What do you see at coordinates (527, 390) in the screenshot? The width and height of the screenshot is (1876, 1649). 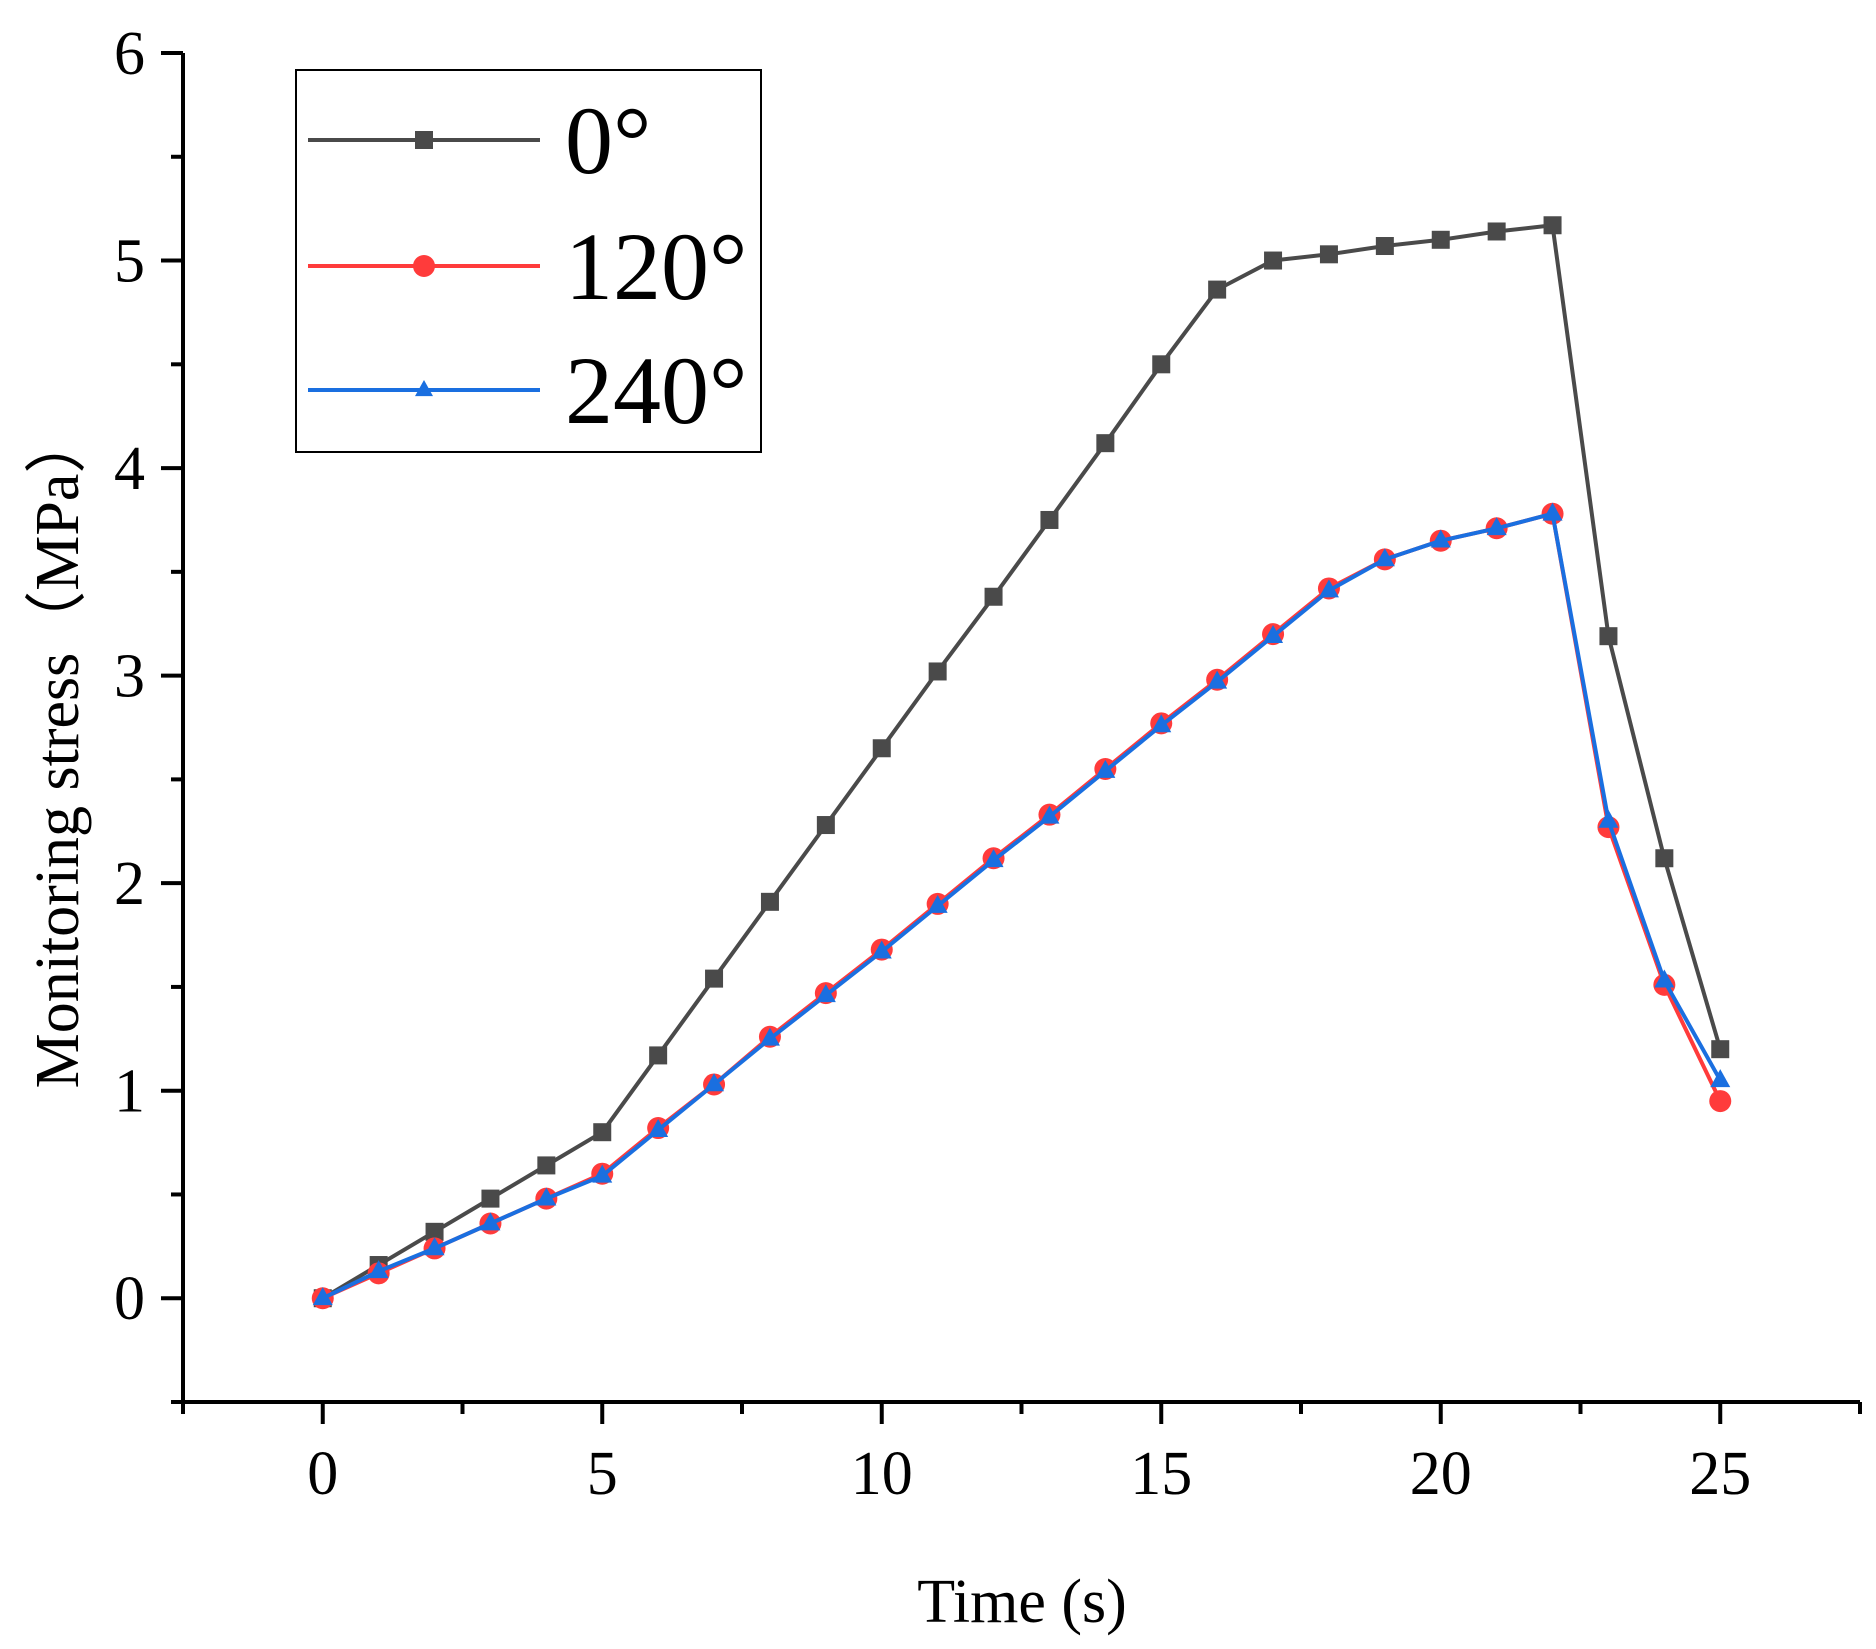 I see `legend-item-2: 240°` at bounding box center [527, 390].